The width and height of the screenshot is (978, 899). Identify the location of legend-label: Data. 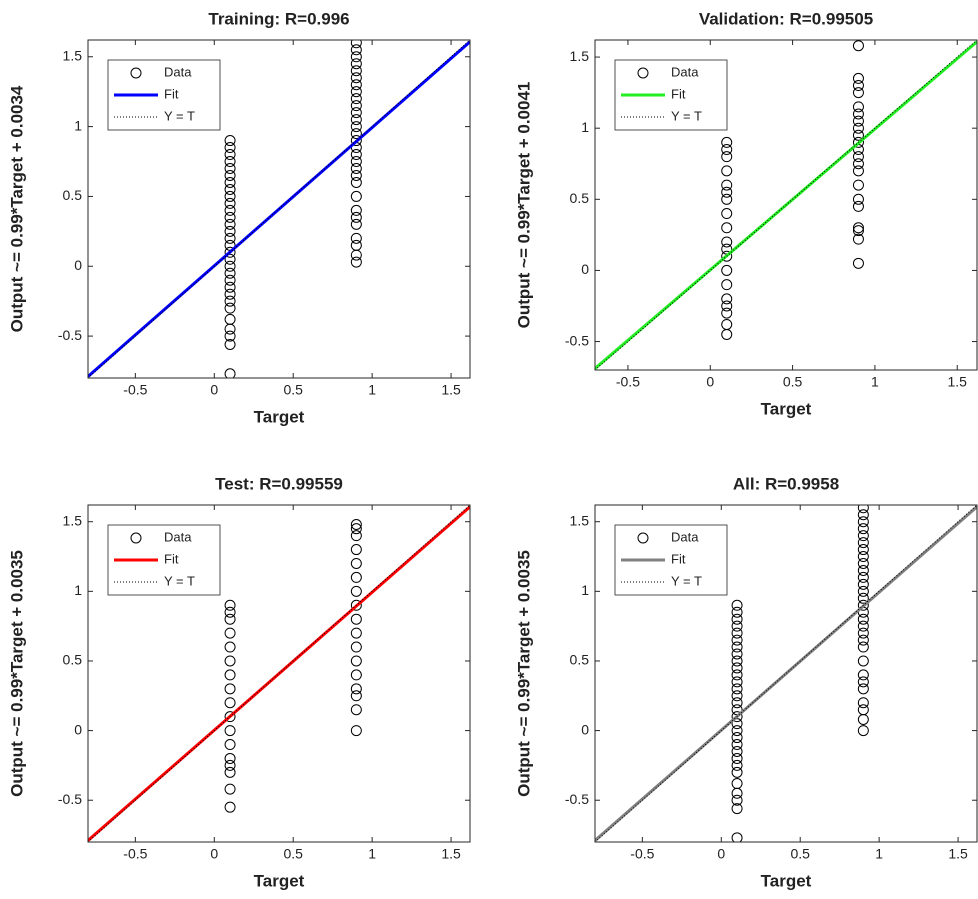
(685, 536).